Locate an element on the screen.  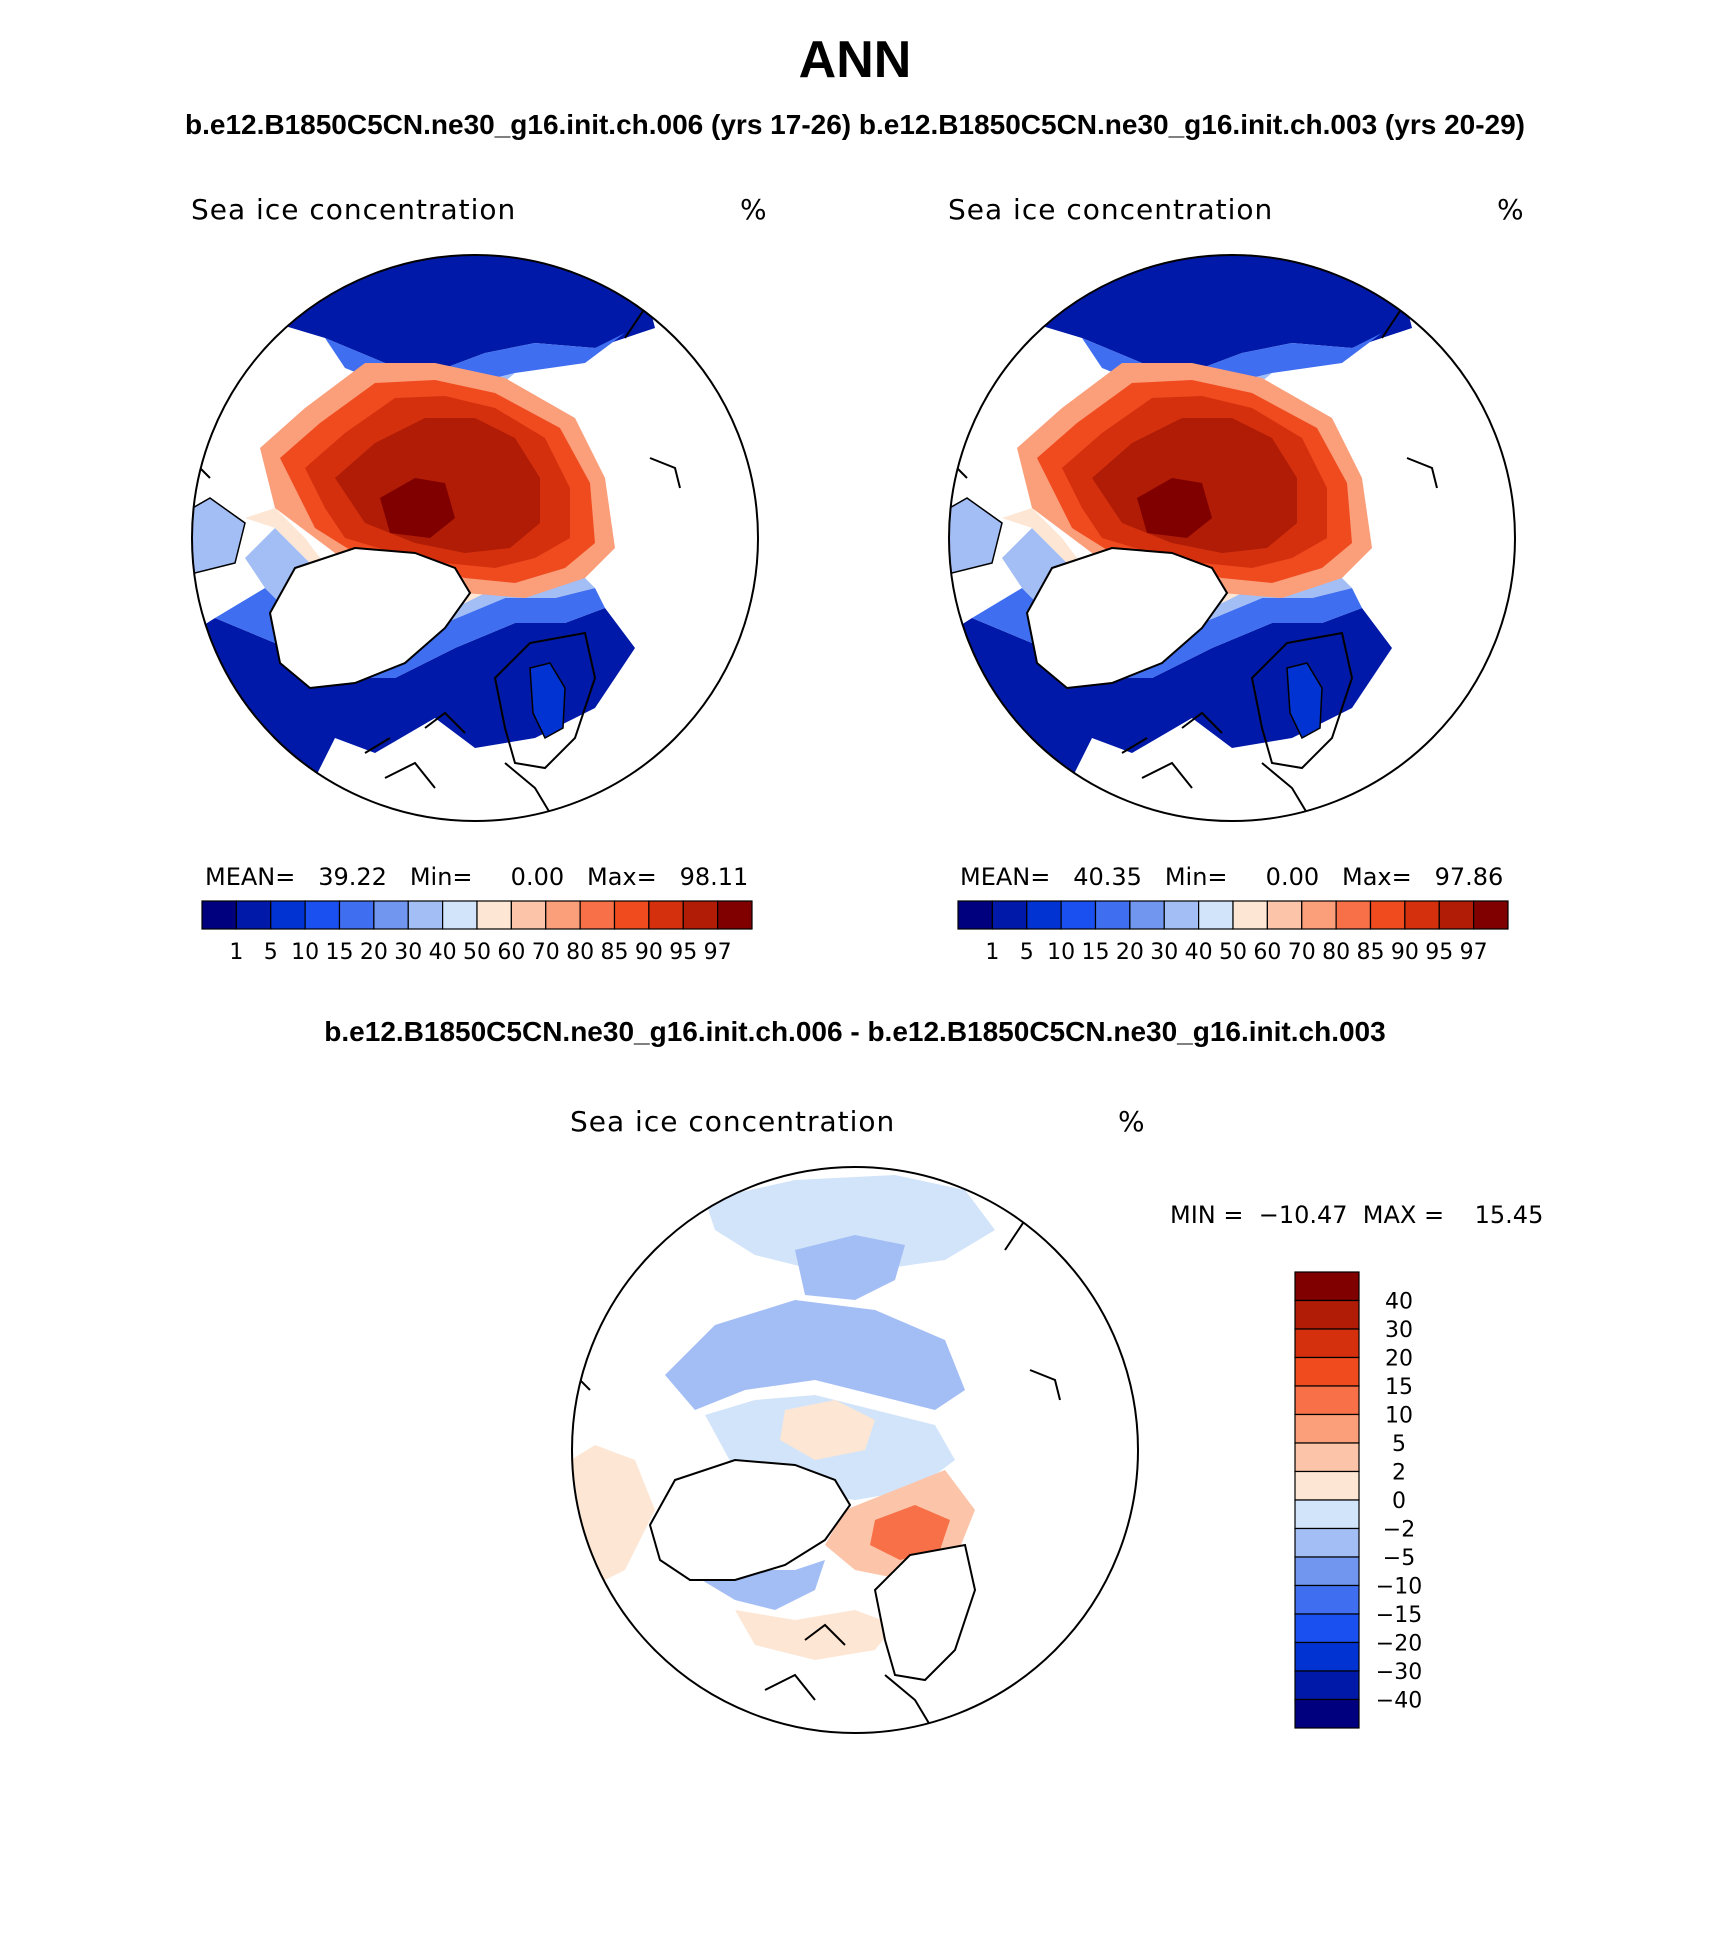
diff-stats: MIN = −10.47 MAX = 15.45 is located at coordinates (1357, 1215).